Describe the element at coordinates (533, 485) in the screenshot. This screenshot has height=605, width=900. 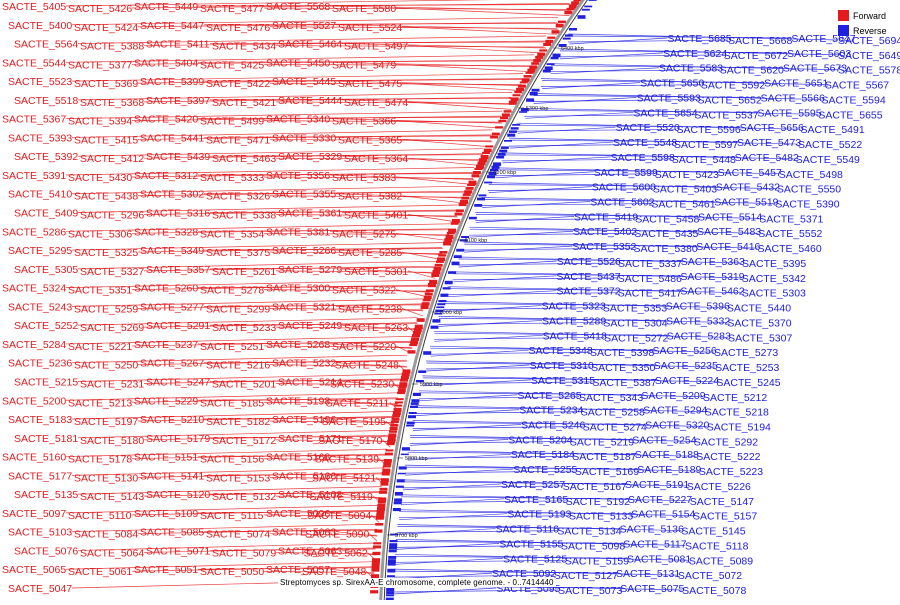
I see `gene-label: SACTE_5257` at that location.